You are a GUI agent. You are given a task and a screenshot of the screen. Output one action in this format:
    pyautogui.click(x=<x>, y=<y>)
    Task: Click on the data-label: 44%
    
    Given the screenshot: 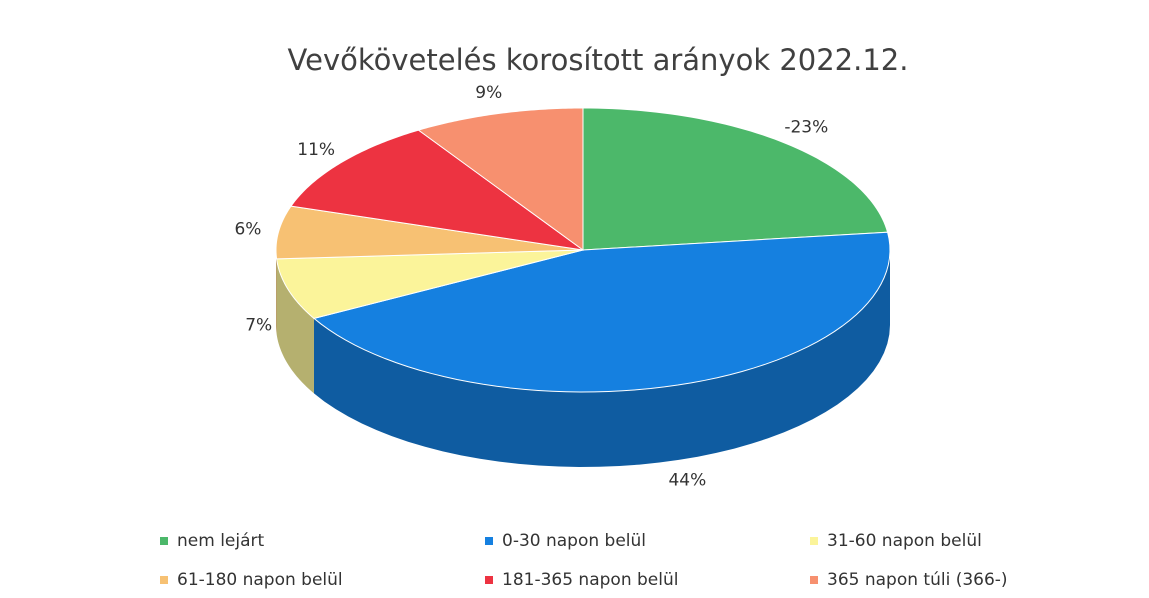 What is the action you would take?
    pyautogui.click(x=687, y=480)
    